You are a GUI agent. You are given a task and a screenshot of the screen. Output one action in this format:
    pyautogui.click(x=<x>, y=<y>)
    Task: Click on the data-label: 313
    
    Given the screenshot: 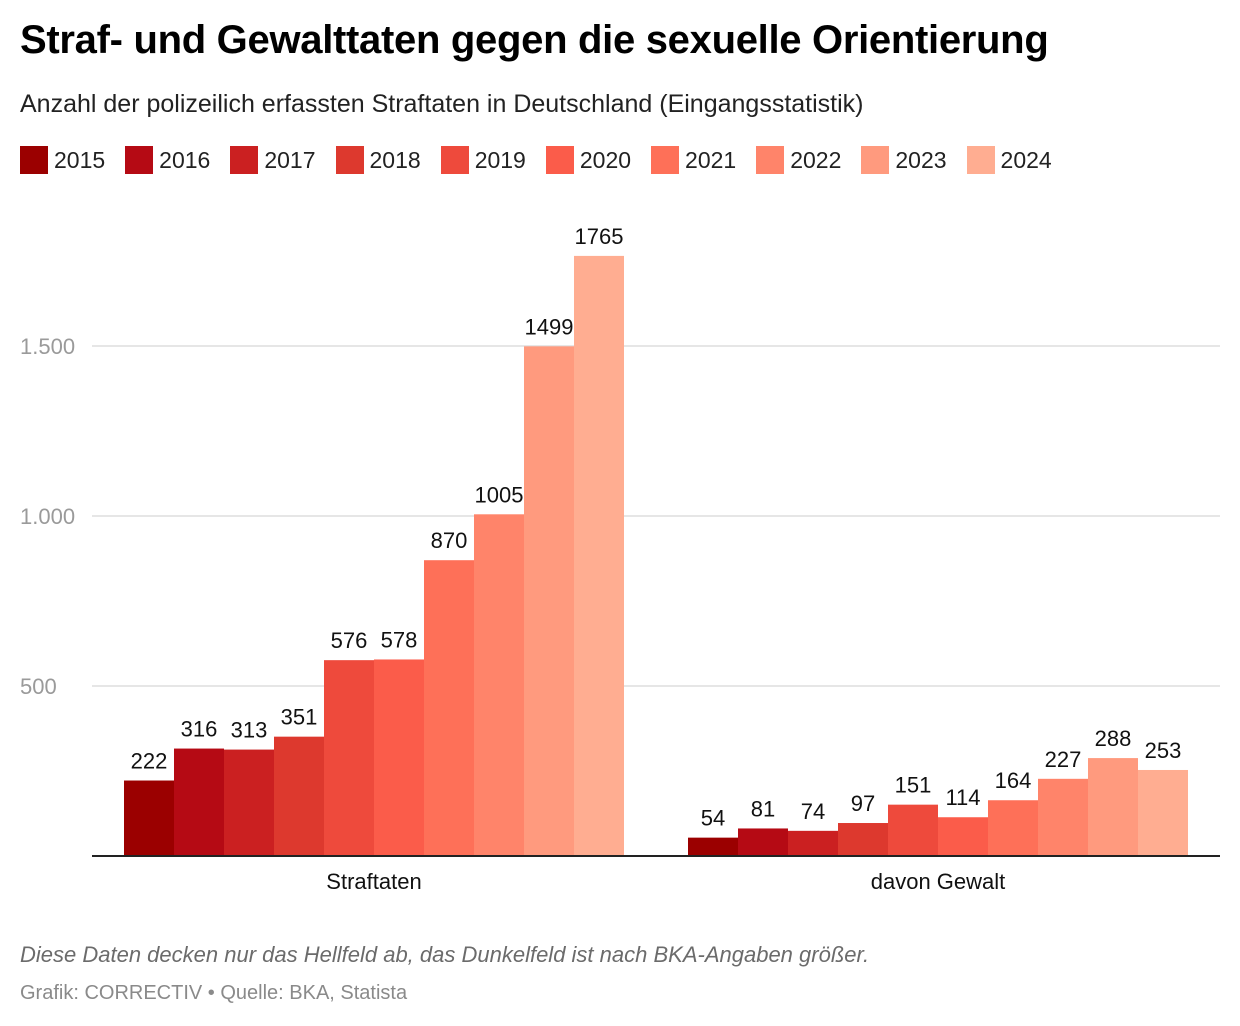 What is the action you would take?
    pyautogui.click(x=249, y=730)
    